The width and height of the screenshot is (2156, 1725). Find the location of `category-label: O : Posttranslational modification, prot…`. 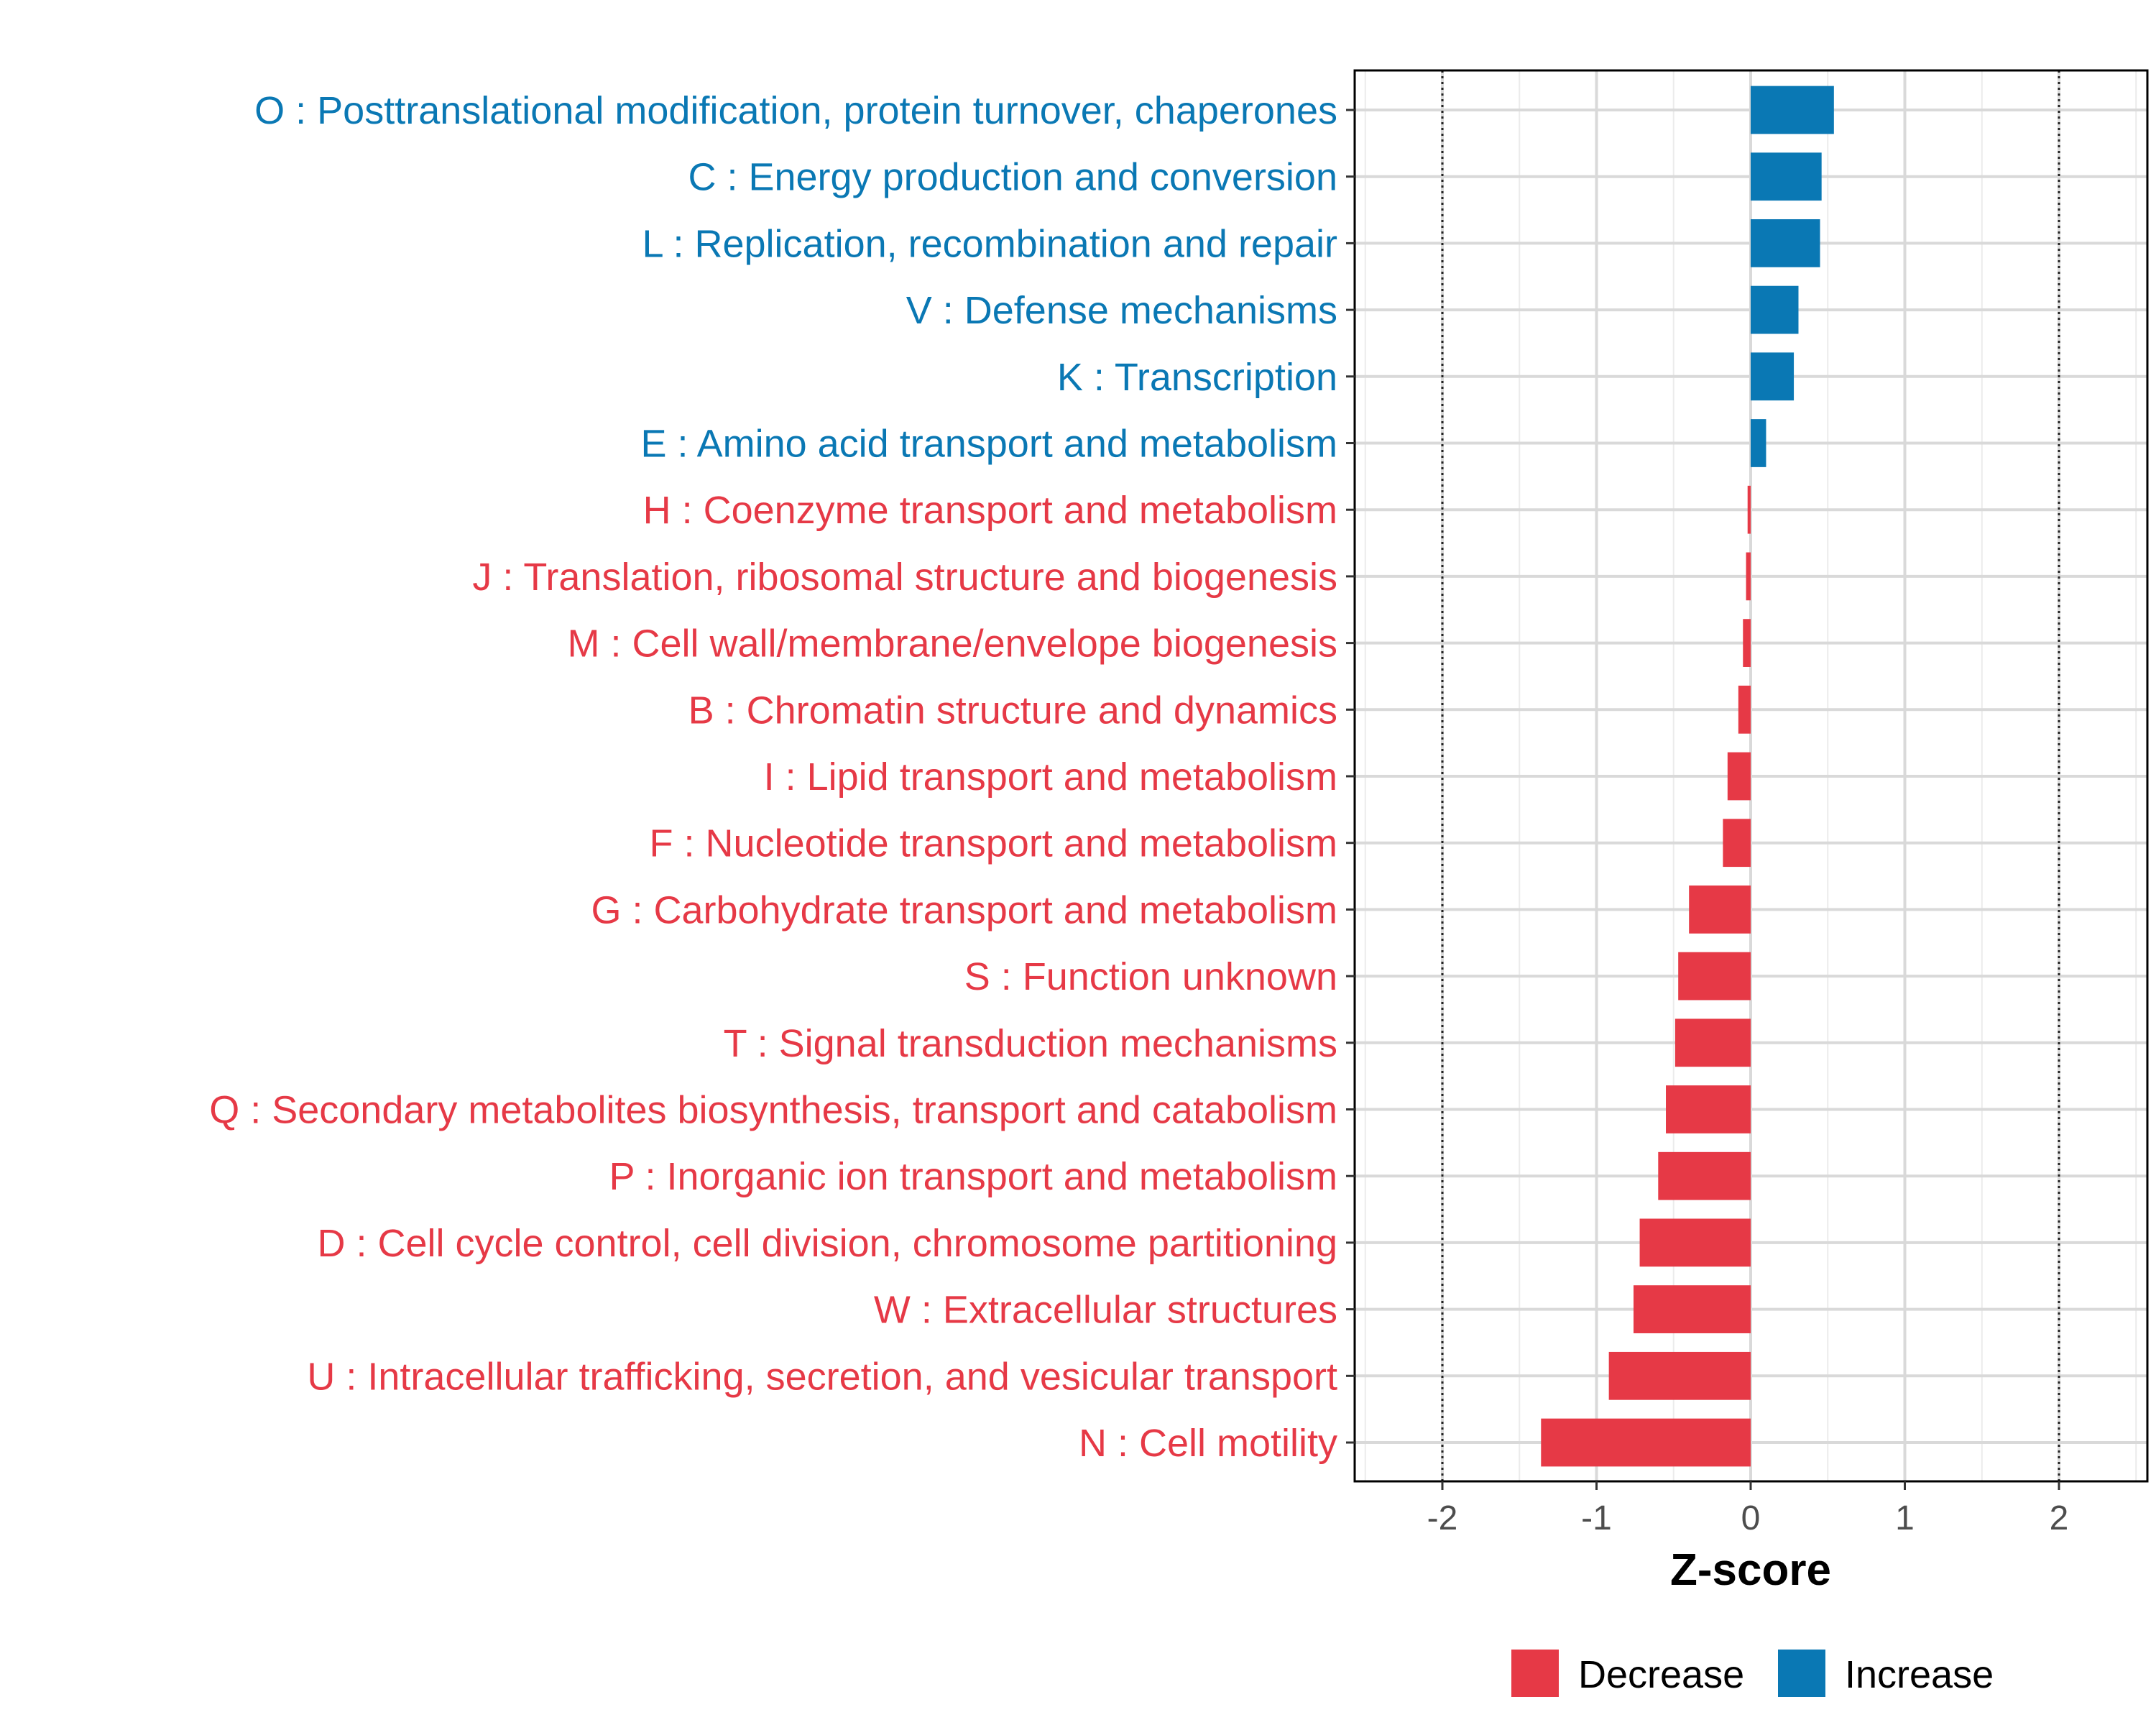

category-label: O : Posttranslational modification, prot… is located at coordinates (795, 110).